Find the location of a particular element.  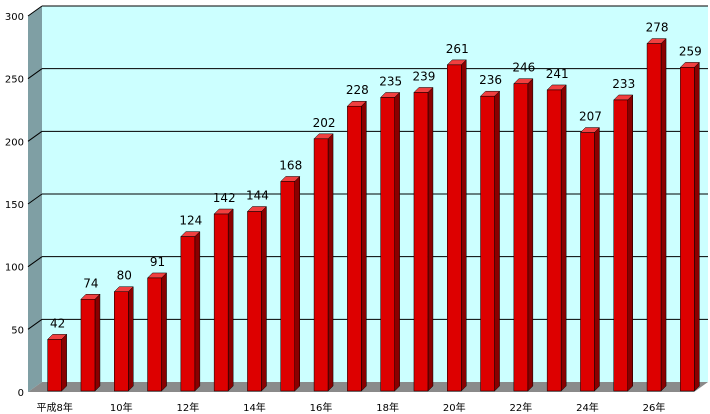

x-tick-label: 14年 is located at coordinates (254, 407).